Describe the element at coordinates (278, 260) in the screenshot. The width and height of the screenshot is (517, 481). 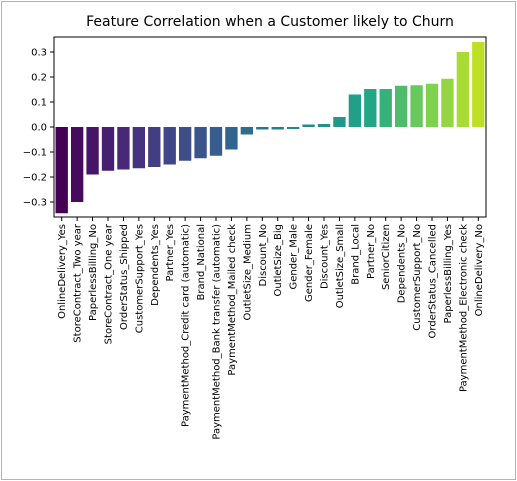
I see `x-tick-label: OutletSize_Big` at that location.